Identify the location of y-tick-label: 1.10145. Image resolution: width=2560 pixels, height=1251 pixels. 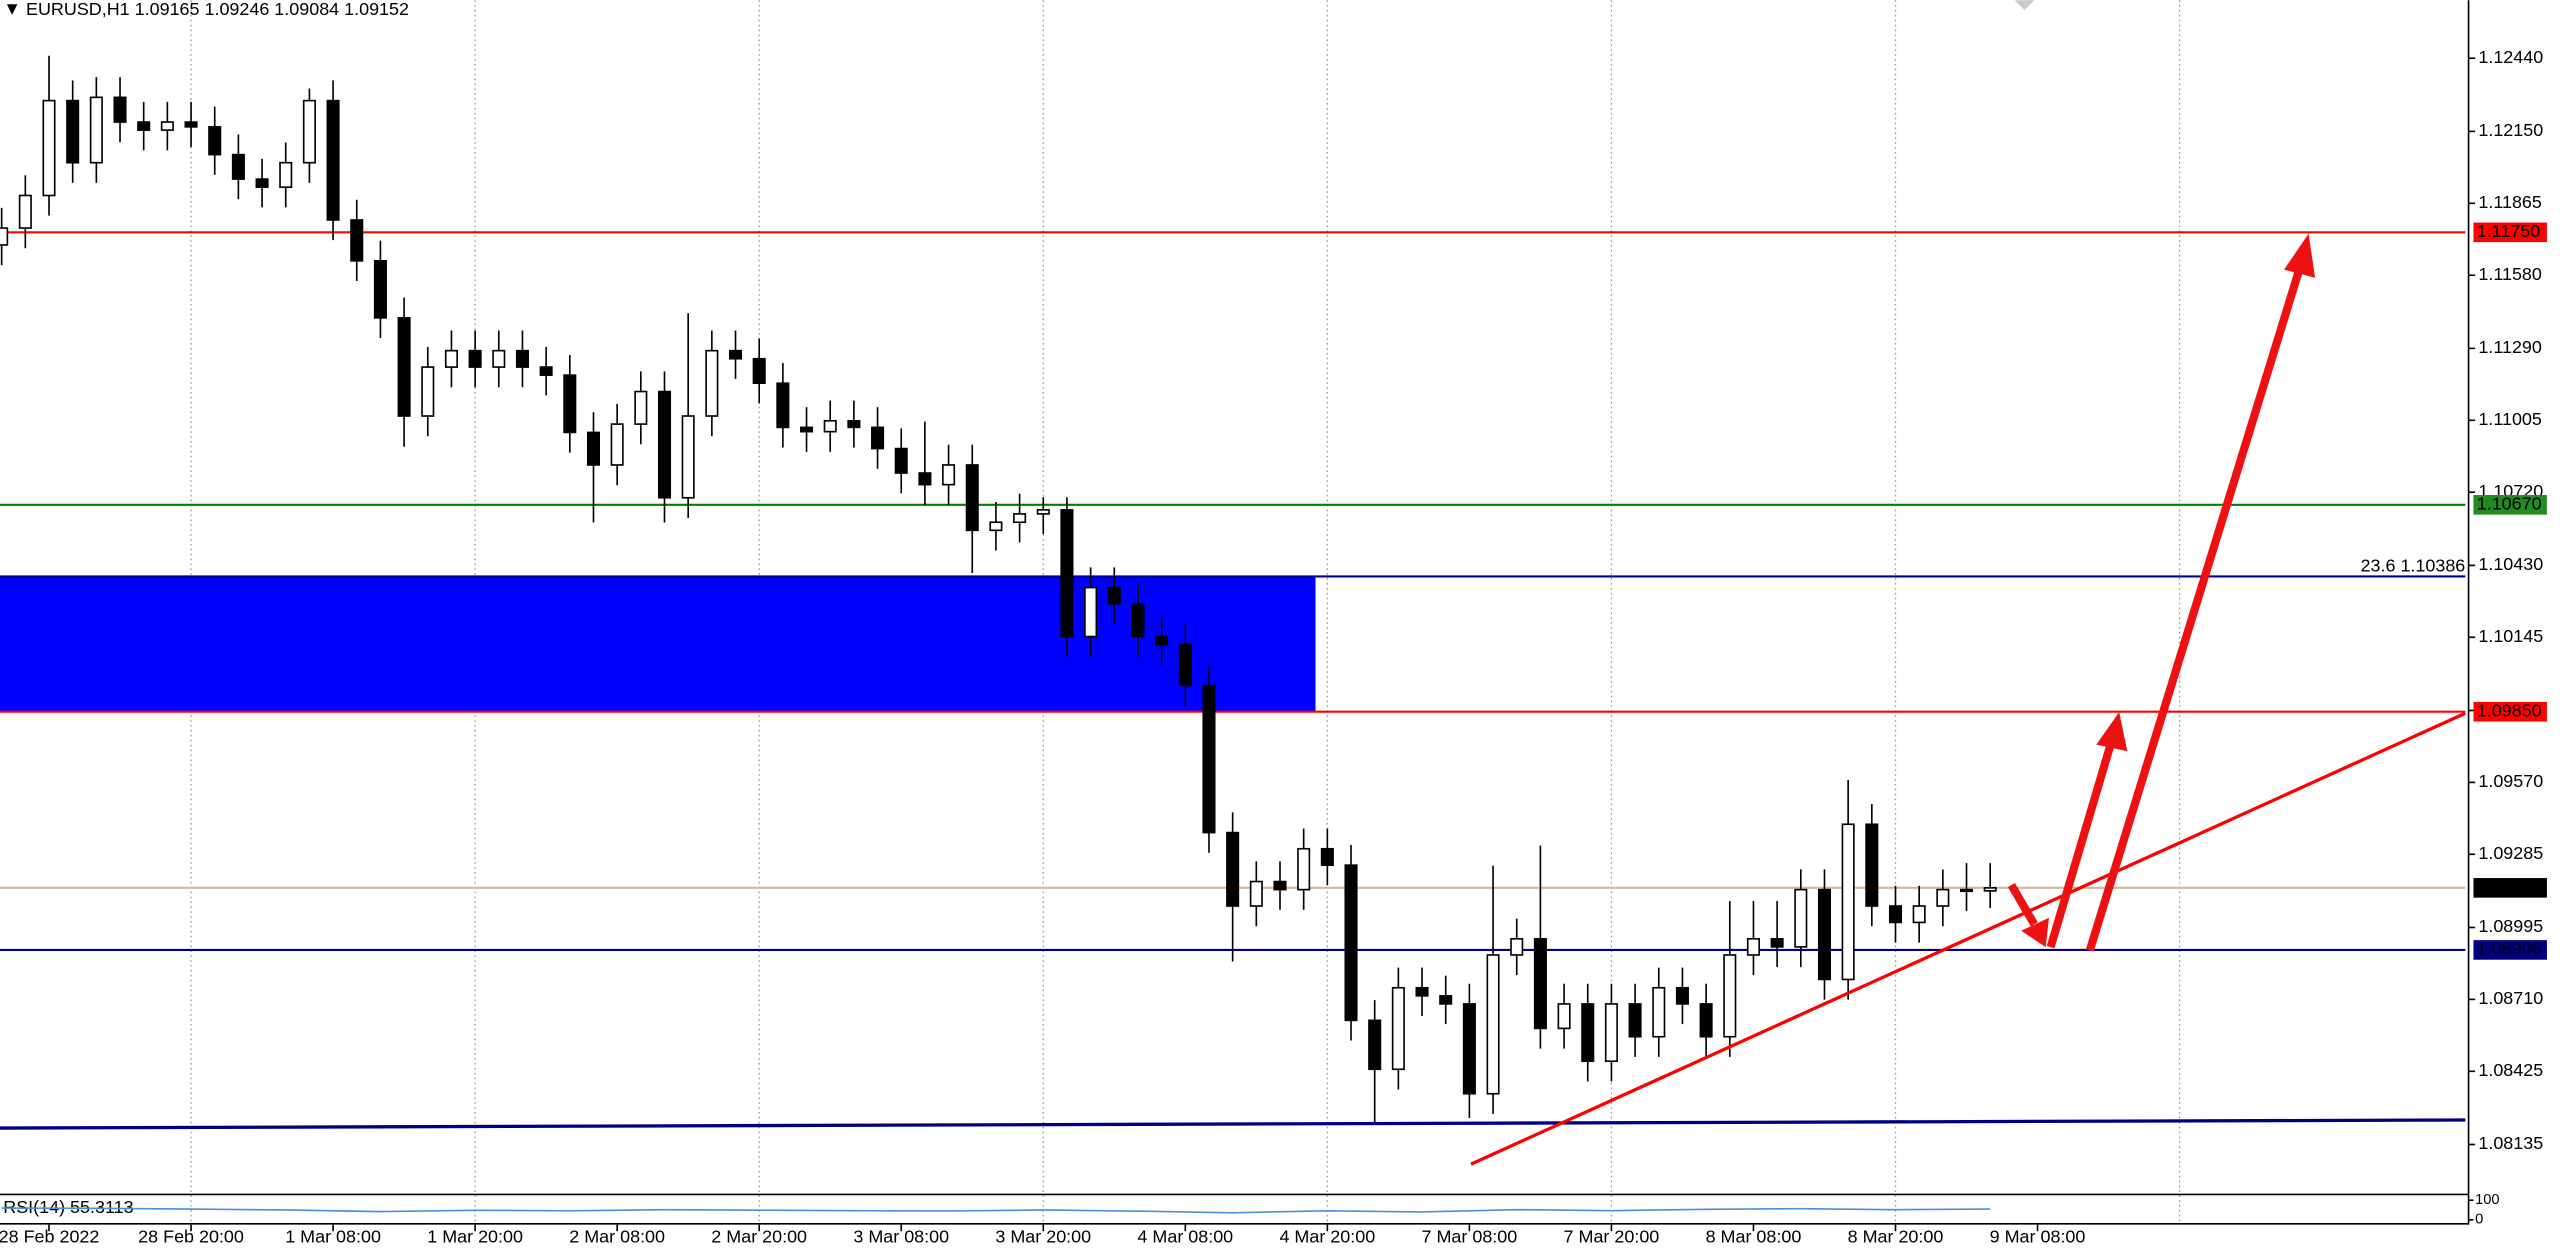
(2510, 636).